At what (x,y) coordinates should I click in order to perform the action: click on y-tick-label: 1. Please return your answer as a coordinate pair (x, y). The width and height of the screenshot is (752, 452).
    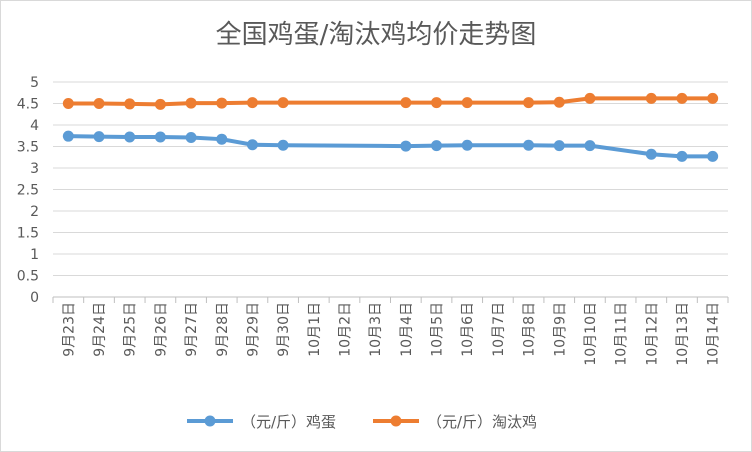
    Looking at the image, I should click on (34, 255).